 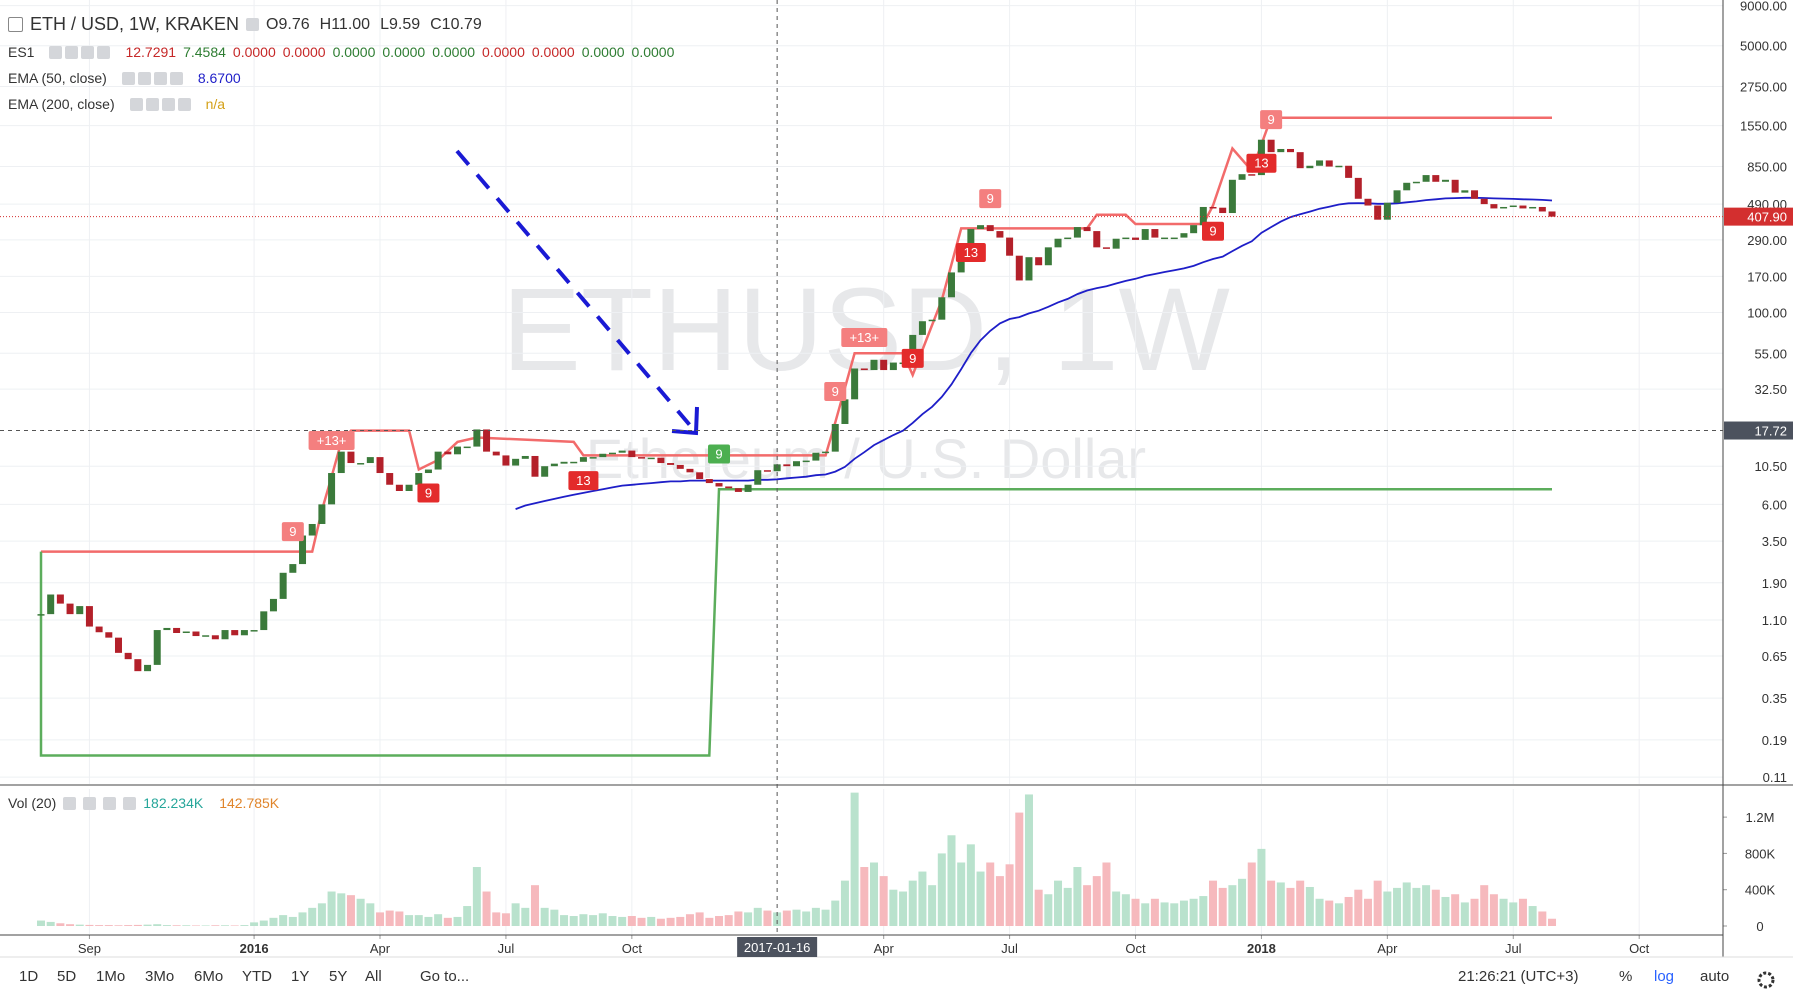 What do you see at coordinates (111, 976) in the screenshot?
I see `range-button: 1Mo` at bounding box center [111, 976].